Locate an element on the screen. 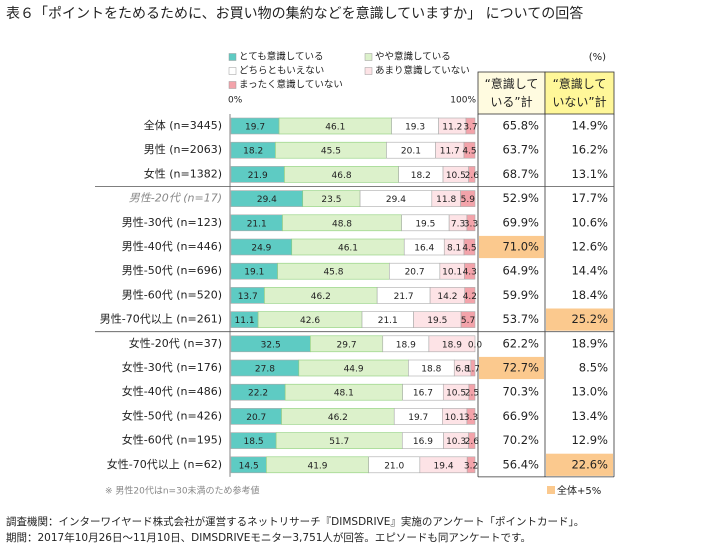  total-value: 70.2% is located at coordinates (520, 440).